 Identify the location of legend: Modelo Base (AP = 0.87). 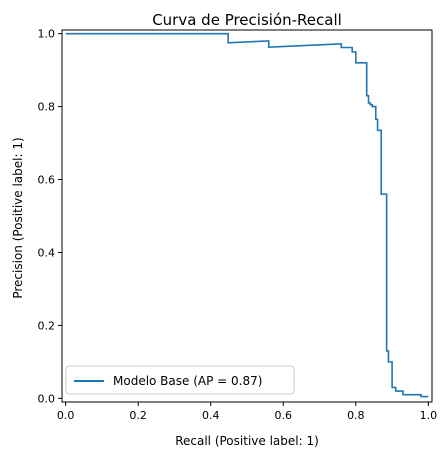
(180, 380).